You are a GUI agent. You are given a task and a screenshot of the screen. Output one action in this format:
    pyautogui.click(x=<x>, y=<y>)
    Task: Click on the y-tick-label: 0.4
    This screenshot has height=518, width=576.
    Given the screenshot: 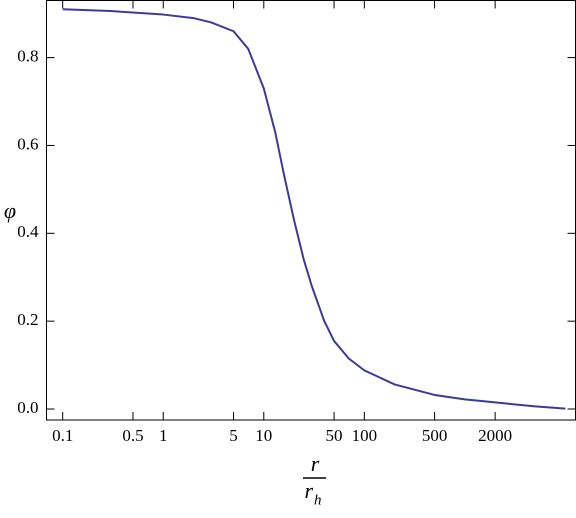 What is the action you would take?
    pyautogui.click(x=28, y=231)
    